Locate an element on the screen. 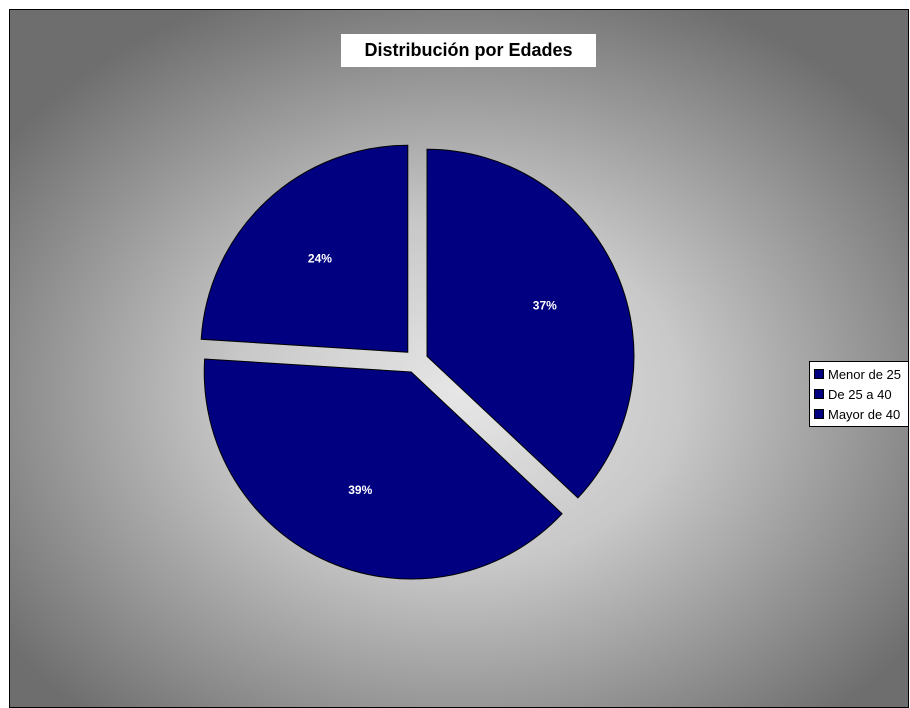 The height and width of the screenshot is (708, 910). legend-item-de-25-a-40: De 25 a 40 is located at coordinates (861, 394).